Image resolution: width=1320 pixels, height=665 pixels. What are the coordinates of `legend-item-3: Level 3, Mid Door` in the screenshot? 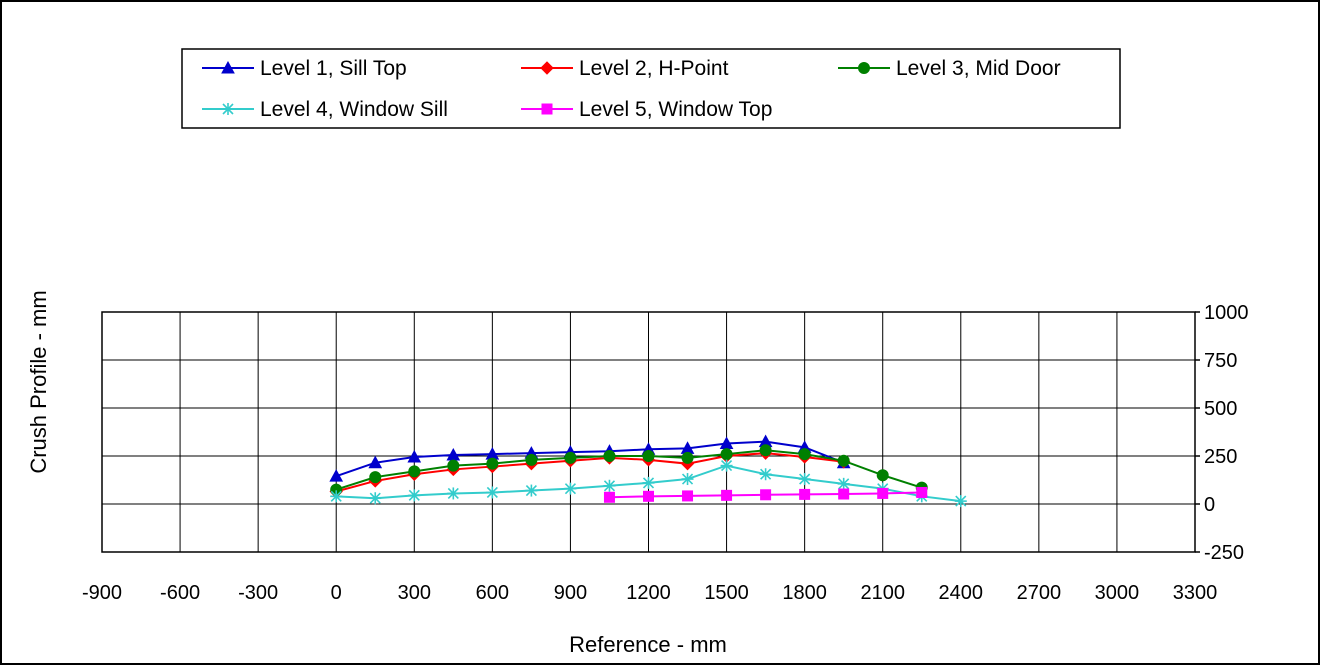 It's located at (949, 68).